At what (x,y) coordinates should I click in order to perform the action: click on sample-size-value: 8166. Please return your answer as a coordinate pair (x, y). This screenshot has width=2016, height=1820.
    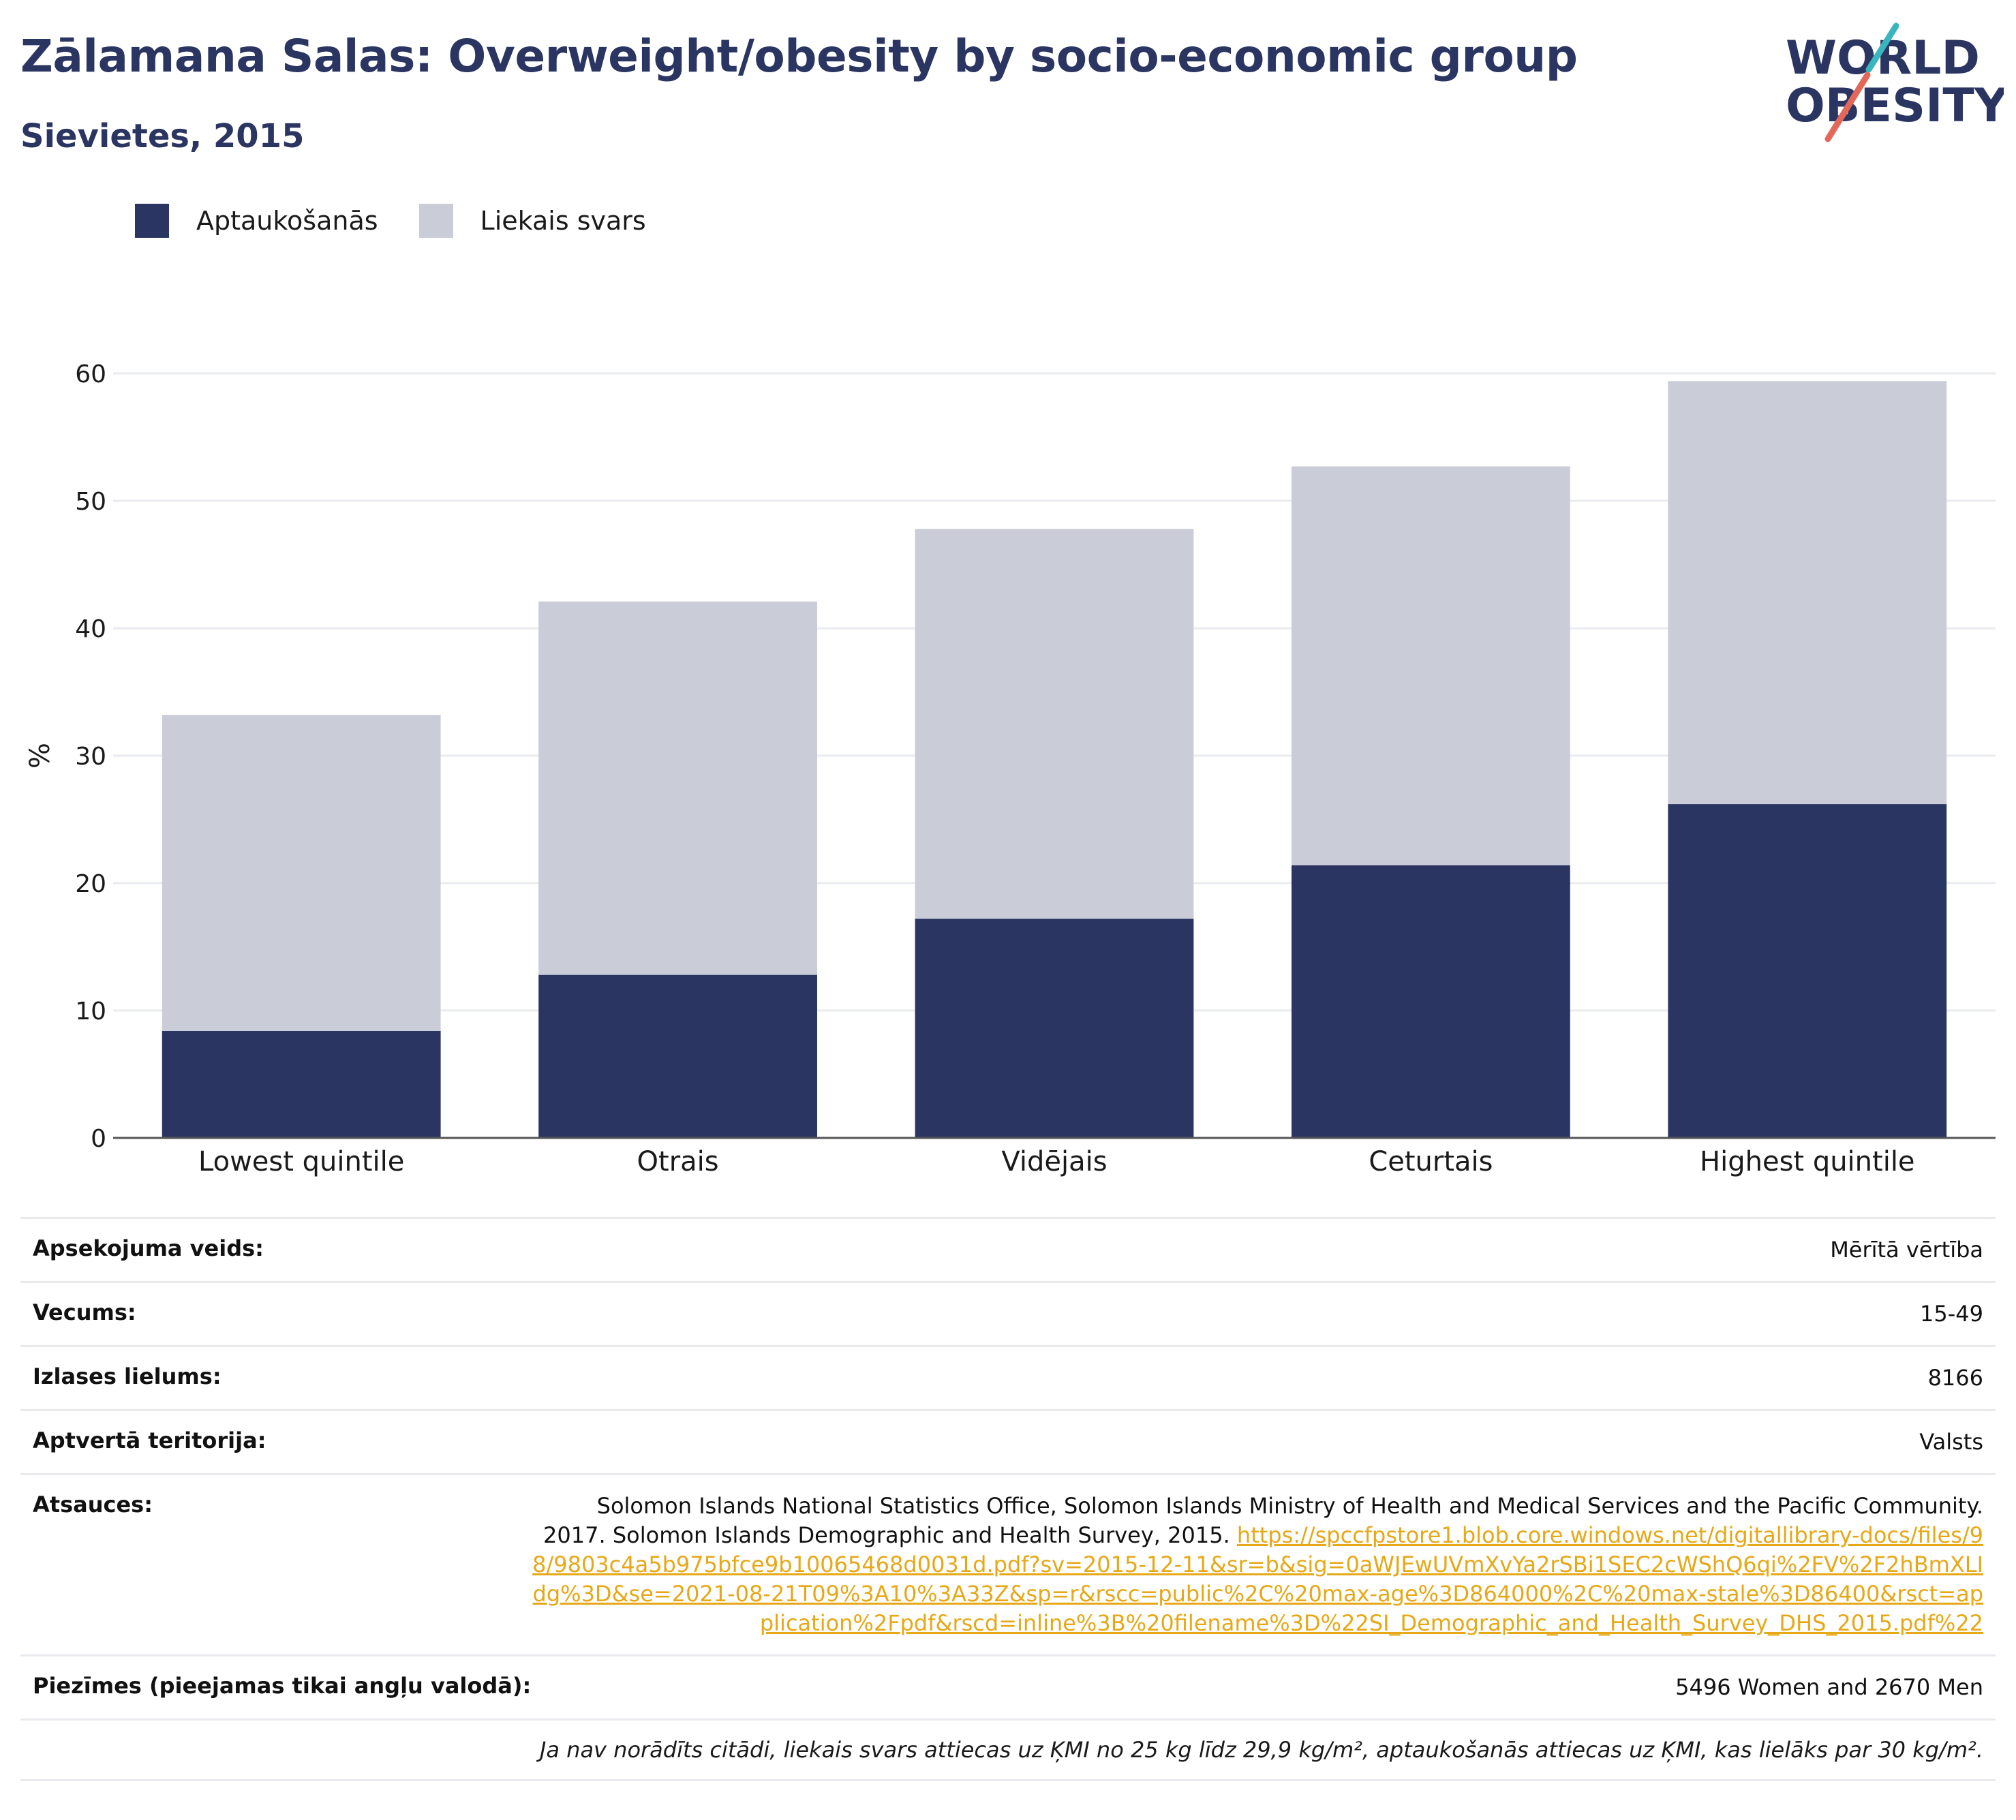
    Looking at the image, I should click on (1955, 1378).